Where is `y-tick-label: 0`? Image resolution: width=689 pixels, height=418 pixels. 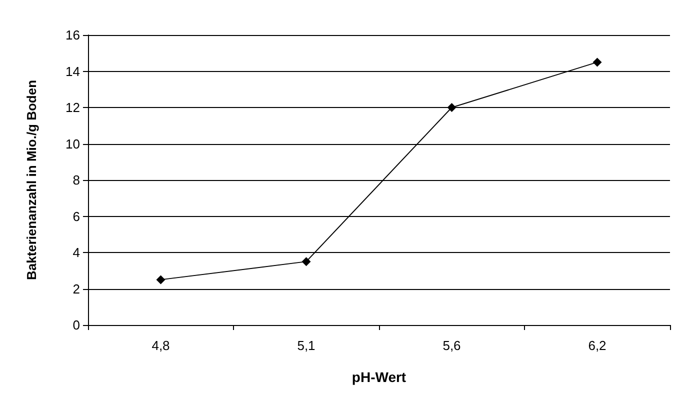
y-tick-label: 0 is located at coordinates (76, 325).